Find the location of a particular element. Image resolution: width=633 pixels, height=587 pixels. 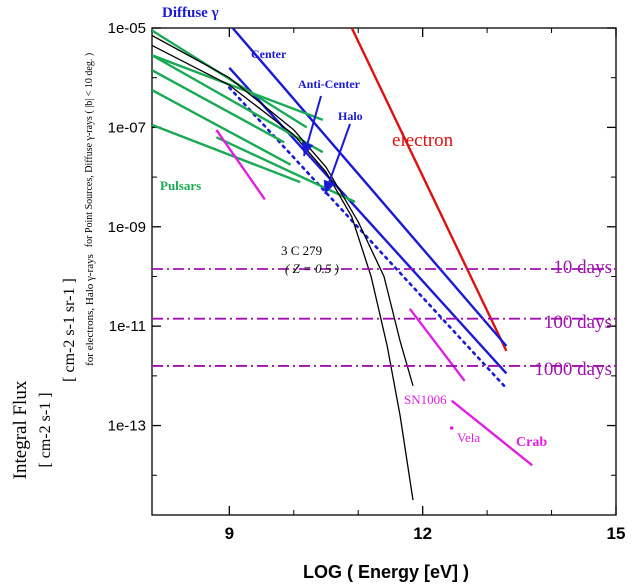

marker-vela is located at coordinates (451, 428).